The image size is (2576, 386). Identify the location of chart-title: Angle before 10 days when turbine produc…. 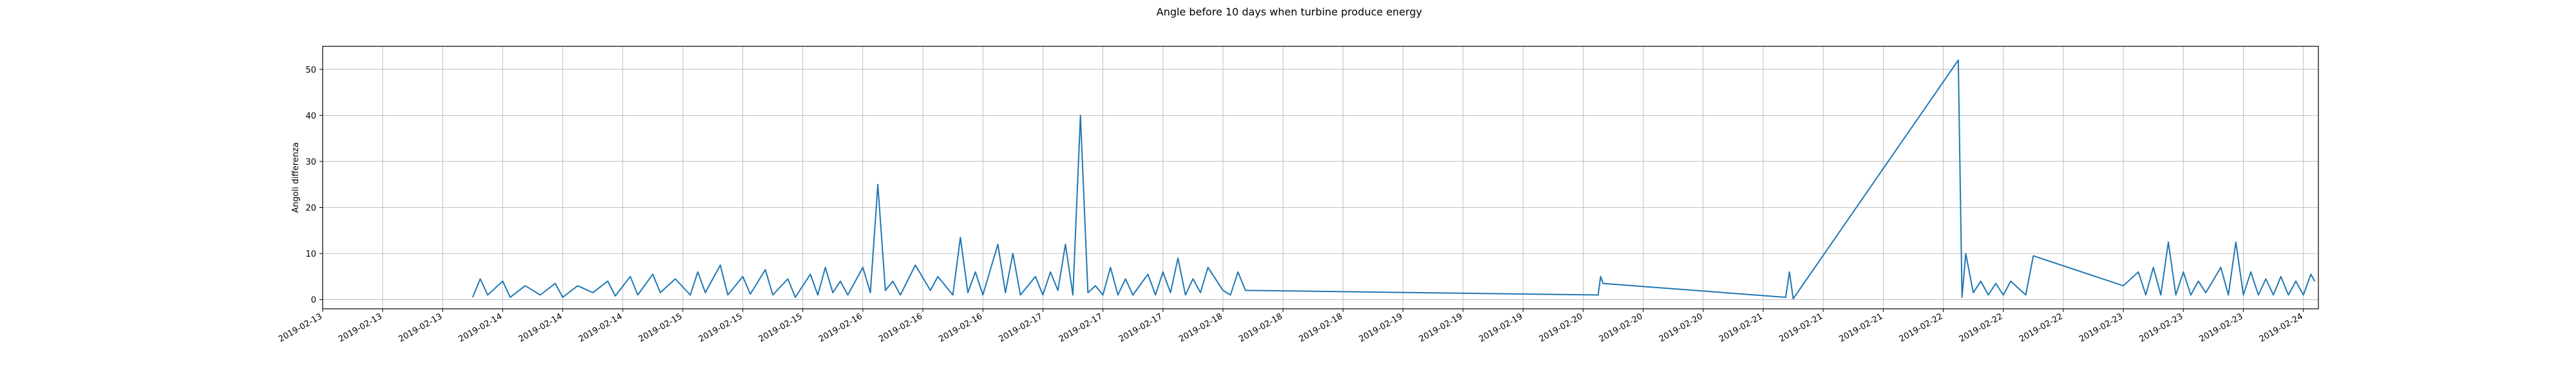
(1289, 12).